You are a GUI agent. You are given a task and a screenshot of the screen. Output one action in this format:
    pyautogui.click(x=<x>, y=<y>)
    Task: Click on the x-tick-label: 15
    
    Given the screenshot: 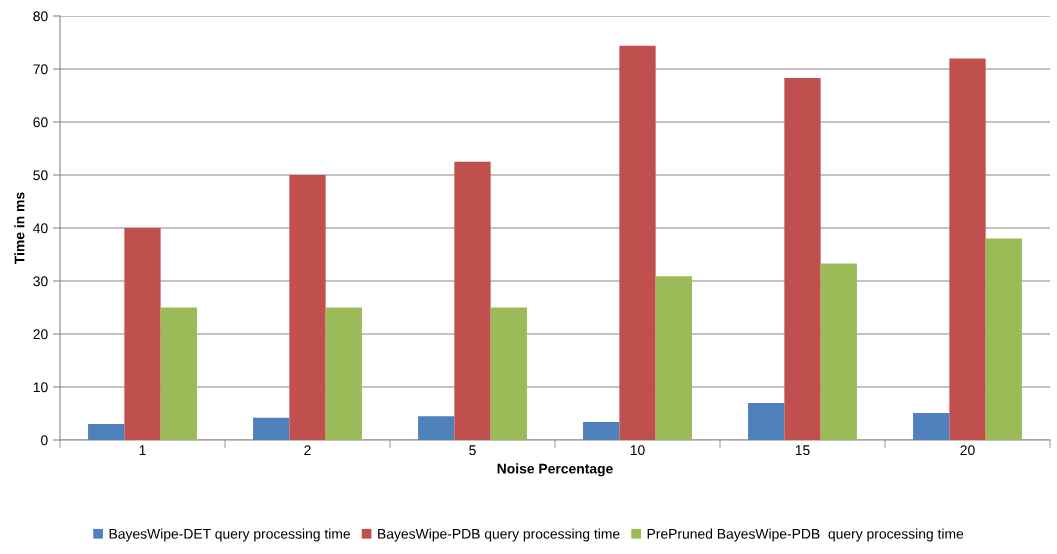 What is the action you would take?
    pyautogui.click(x=802, y=450)
    